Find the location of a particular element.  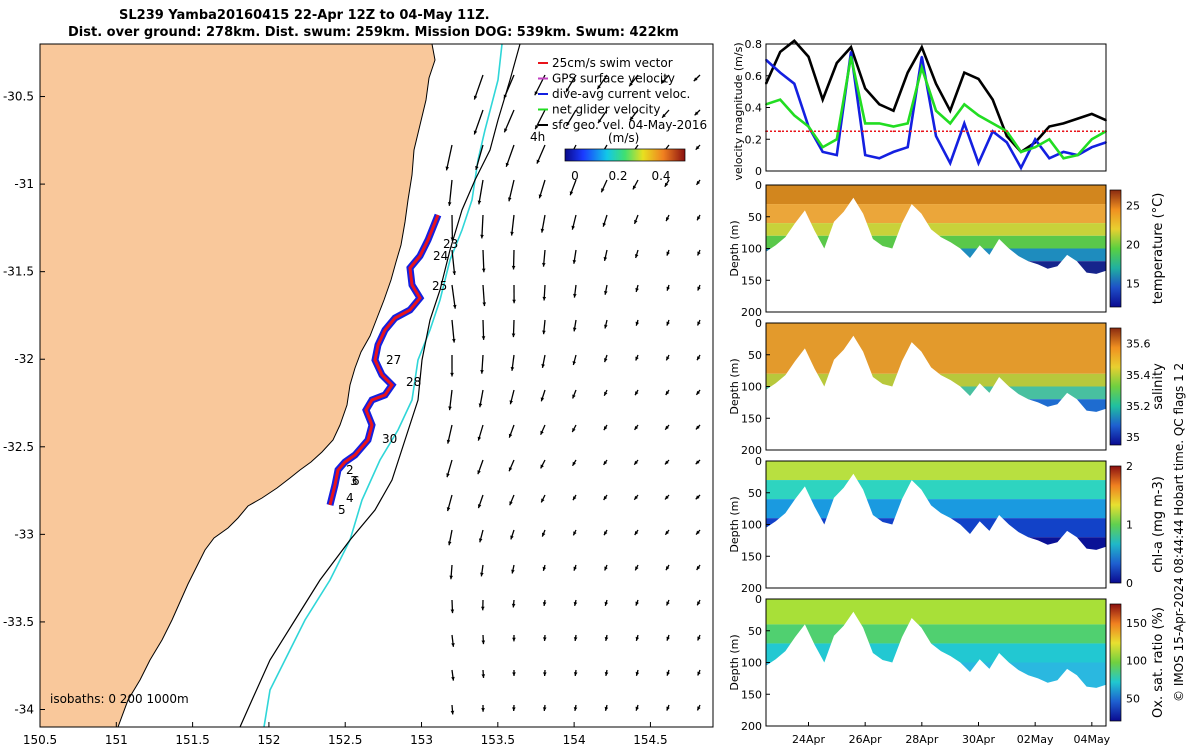

section-panel-chl-a: 0 50 100 150 200 Depth (m) 0 1 2 chl-a (mg m-3) is located at coordinates (947, 525).